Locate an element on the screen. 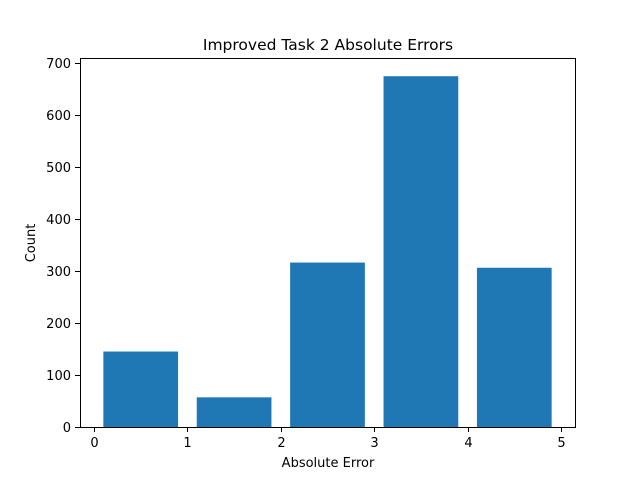  x-tick-label: 1 is located at coordinates (187, 443).